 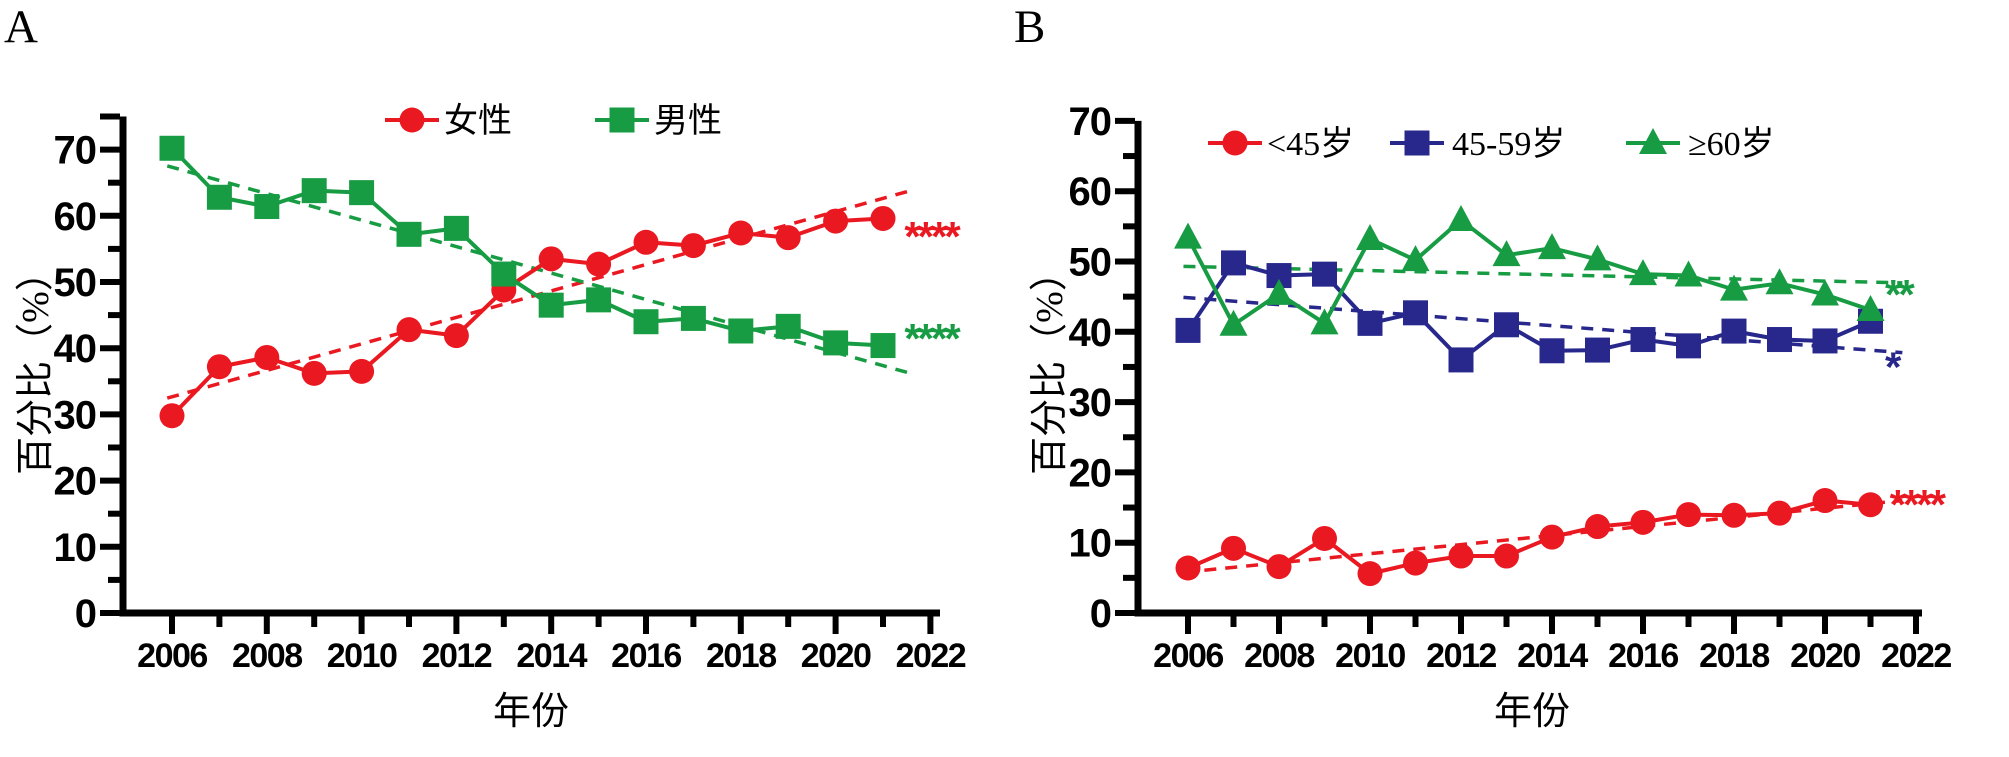 I want to click on x-tick-label: 2018, so click(x=741, y=656).